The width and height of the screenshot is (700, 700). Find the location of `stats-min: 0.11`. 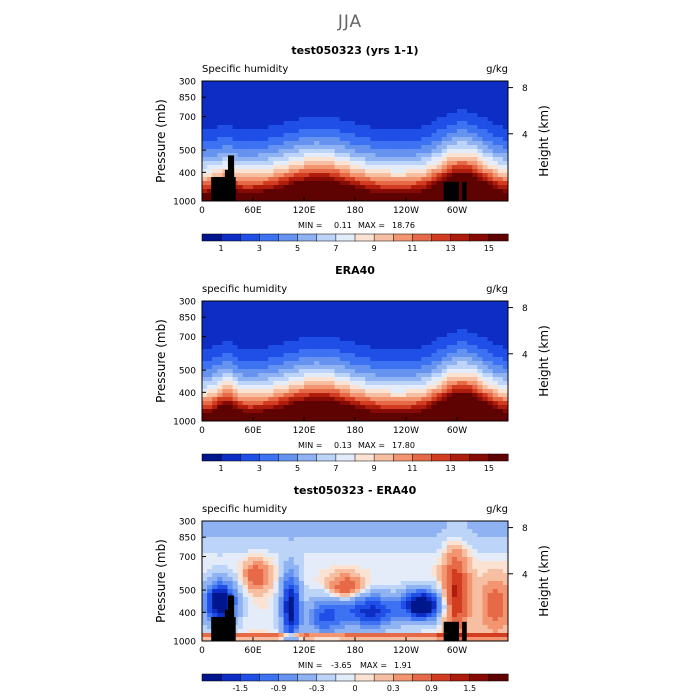

stats-min: 0.11 is located at coordinates (343, 225).